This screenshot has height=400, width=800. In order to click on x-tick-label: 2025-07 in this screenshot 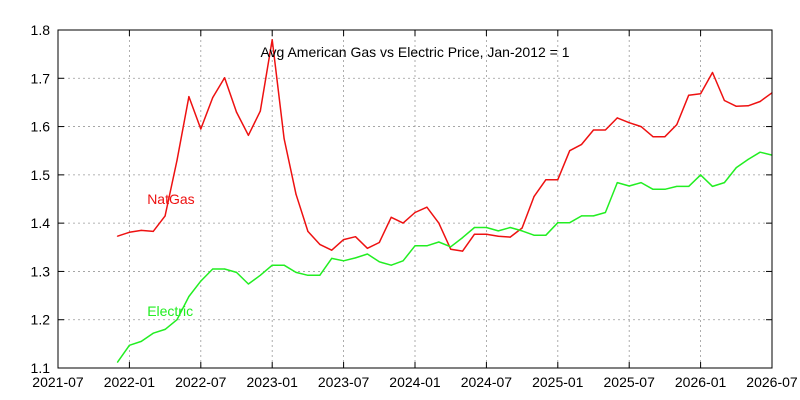, I will do `click(630, 382)`.